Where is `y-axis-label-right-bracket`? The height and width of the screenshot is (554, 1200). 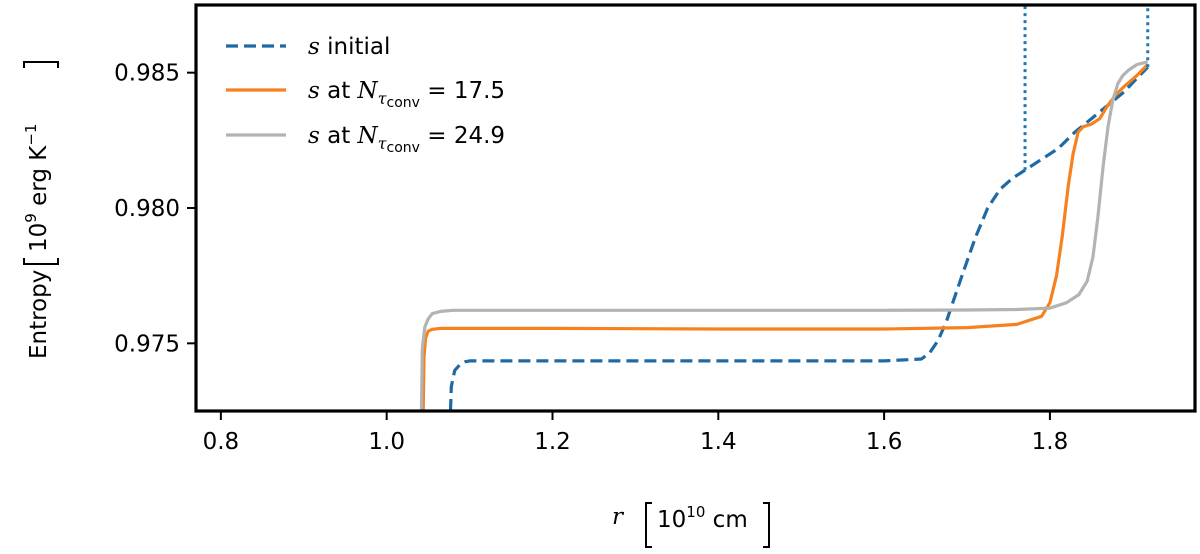
y-axis-label-right-bracket is located at coordinates (41, 64).